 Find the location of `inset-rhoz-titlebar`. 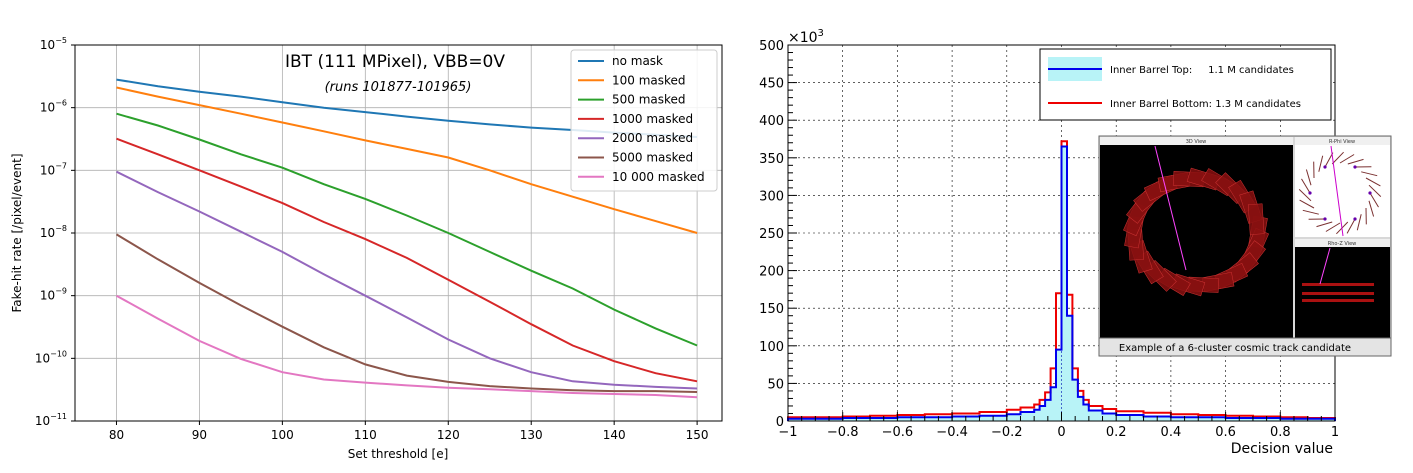

inset-rhoz-titlebar is located at coordinates (1342, 243).